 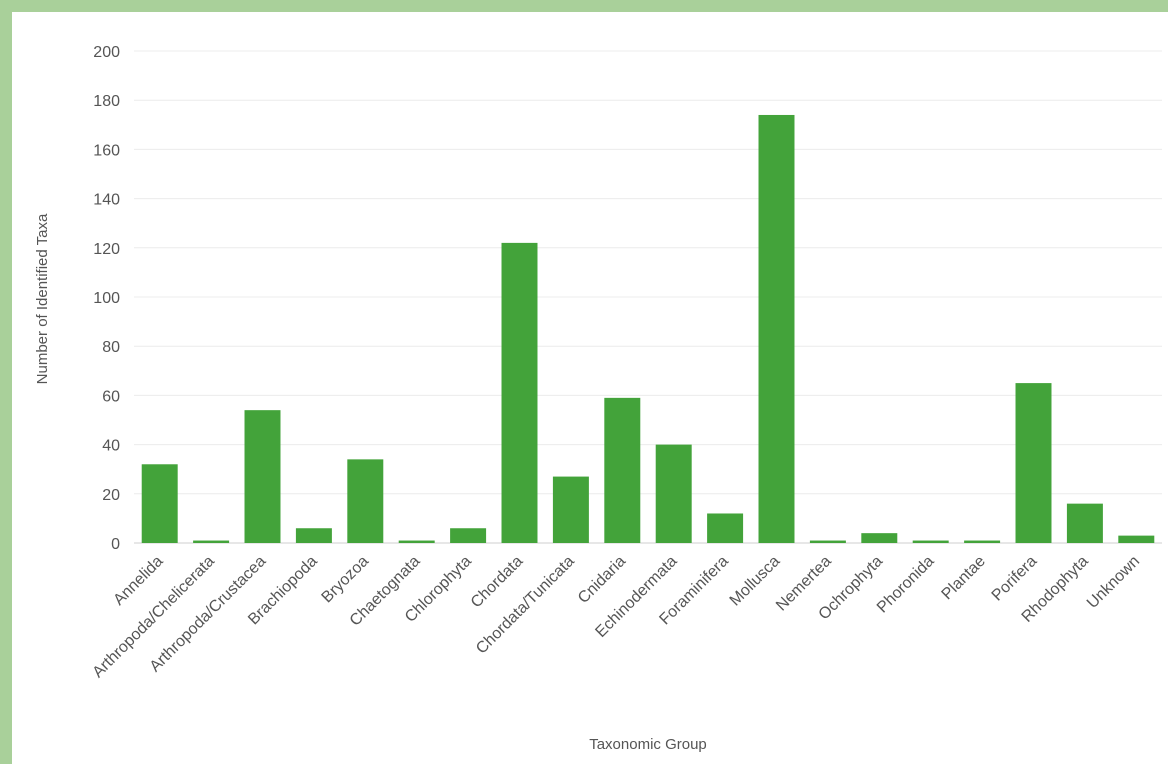 What do you see at coordinates (930, 541) in the screenshot?
I see `bar-phoronida` at bounding box center [930, 541].